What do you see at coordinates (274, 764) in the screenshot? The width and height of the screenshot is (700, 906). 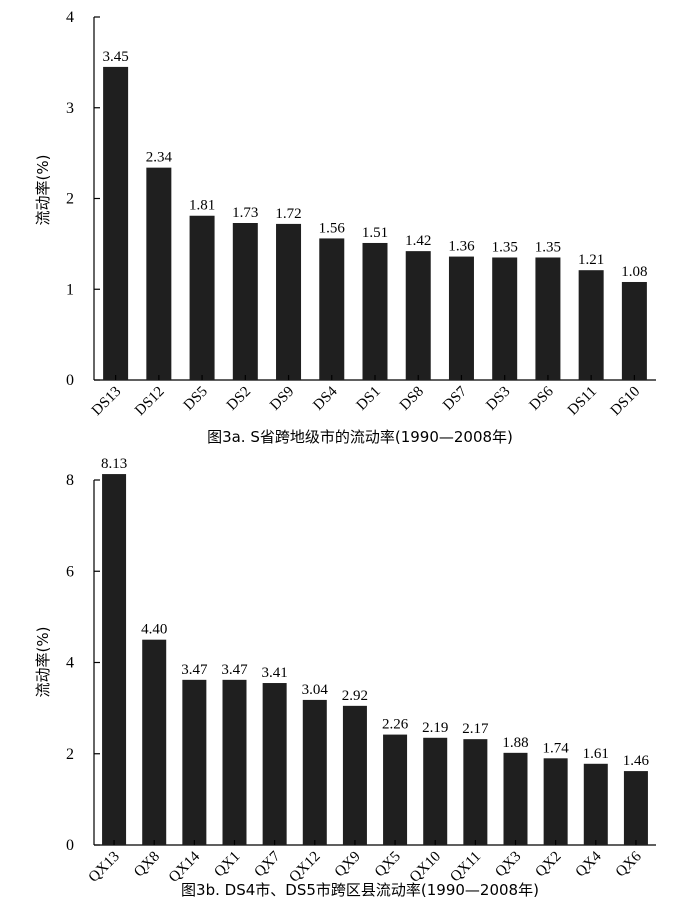 I see `bar-qx7` at bounding box center [274, 764].